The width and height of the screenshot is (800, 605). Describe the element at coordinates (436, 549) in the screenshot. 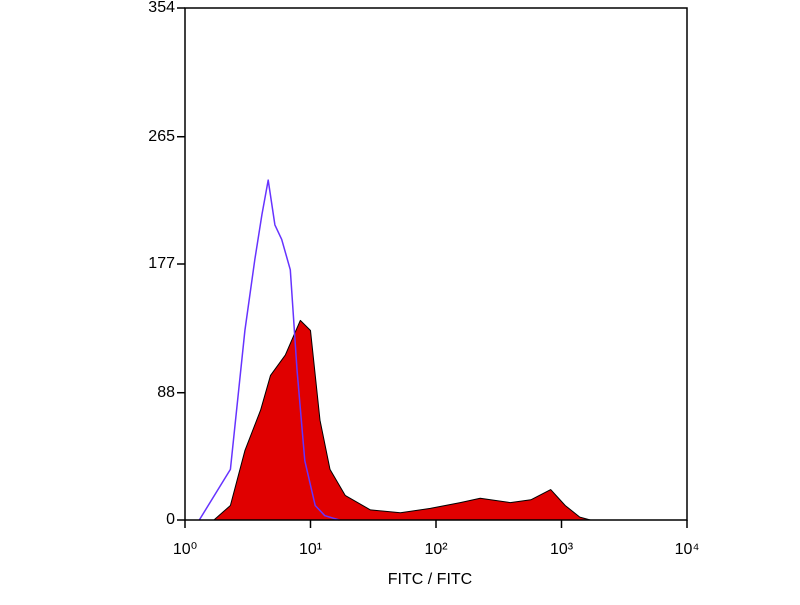

I see `x-tick-label: 10²` at that location.